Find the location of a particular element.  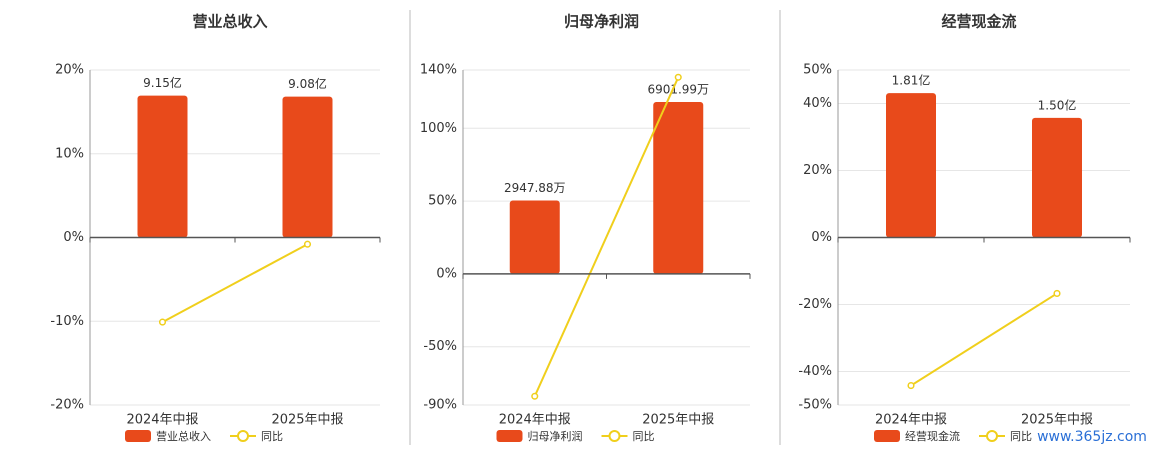

value-label: 1.50亿 is located at coordinates (1057, 104).